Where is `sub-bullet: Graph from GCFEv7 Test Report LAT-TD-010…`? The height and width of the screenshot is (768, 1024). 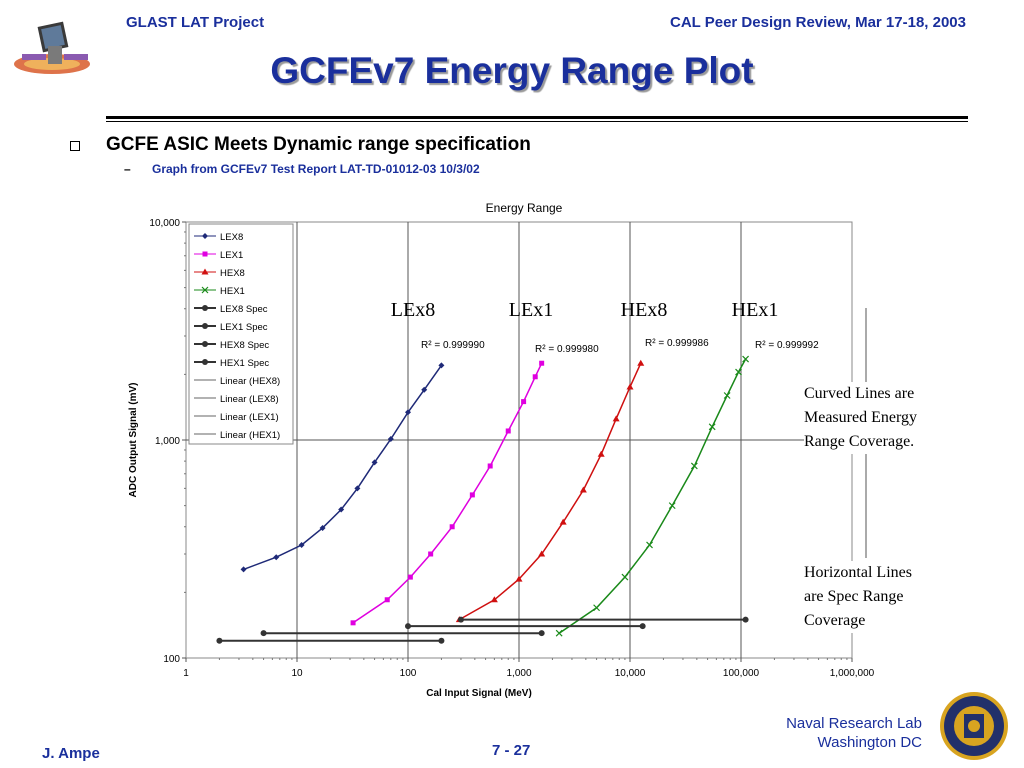
sub-bullet: Graph from GCFEv7 Test Report LAT-TD-010… is located at coordinates (316, 169).